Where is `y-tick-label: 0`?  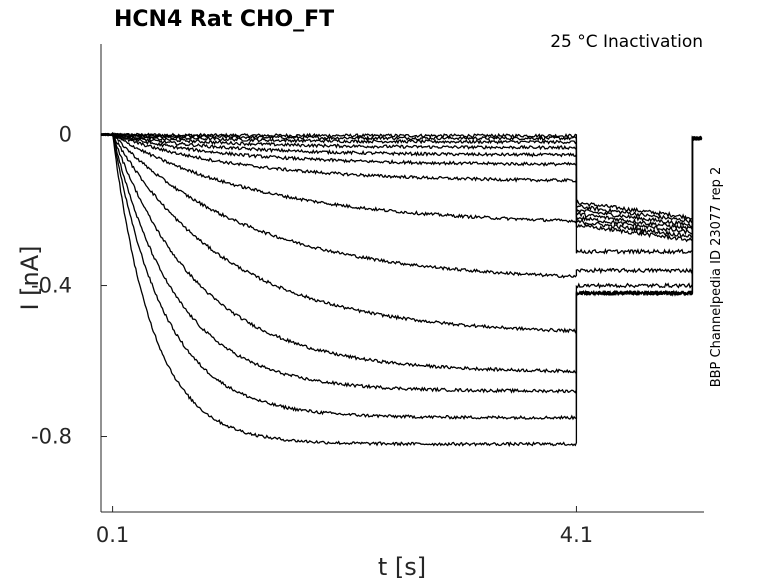
y-tick-label: 0 is located at coordinates (65, 135).